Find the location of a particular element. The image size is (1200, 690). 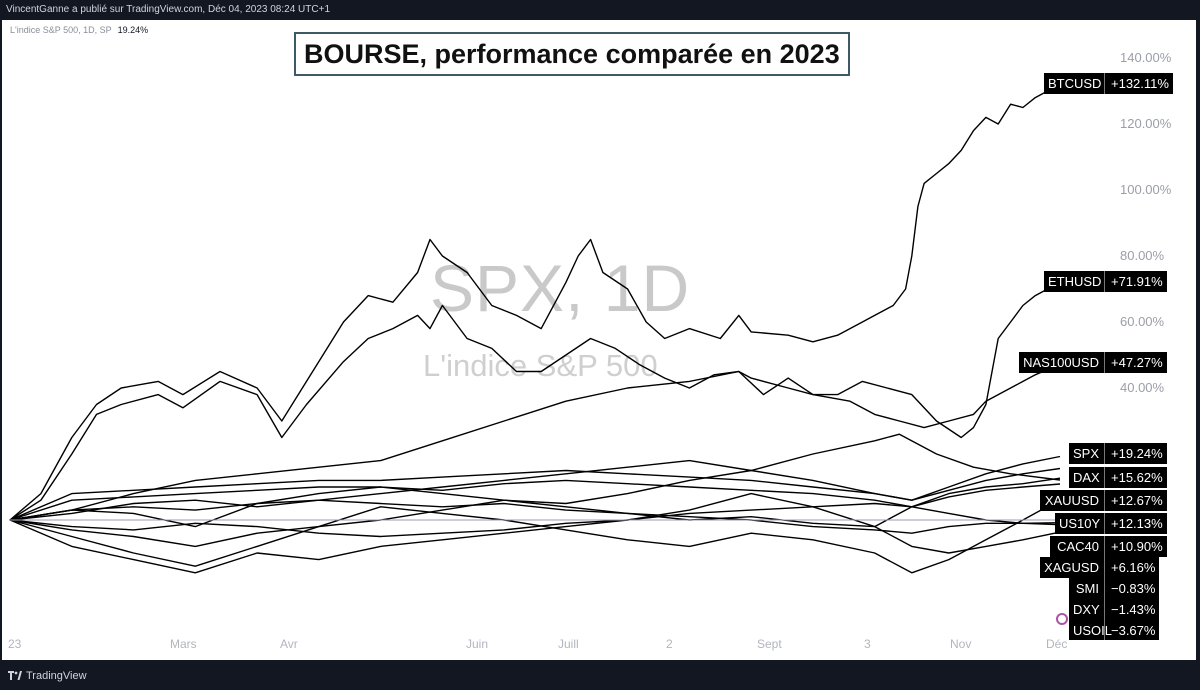

series-line-dax is located at coordinates (535, 494).